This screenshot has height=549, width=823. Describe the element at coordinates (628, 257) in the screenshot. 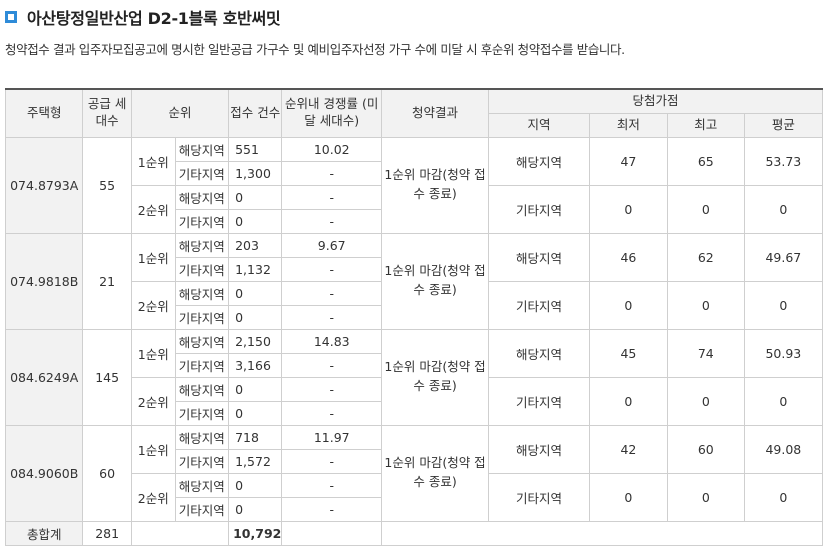

I see `cell-min: 46` at that location.